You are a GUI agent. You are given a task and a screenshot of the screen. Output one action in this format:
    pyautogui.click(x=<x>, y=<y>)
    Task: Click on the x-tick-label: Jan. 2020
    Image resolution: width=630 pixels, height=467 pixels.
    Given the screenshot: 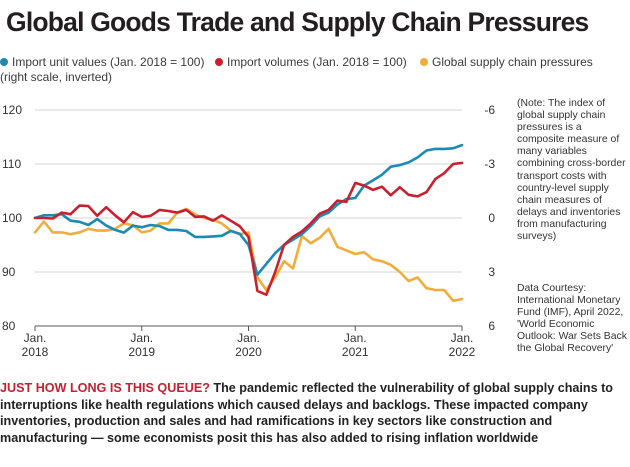 What is the action you would take?
    pyautogui.click(x=248, y=345)
    